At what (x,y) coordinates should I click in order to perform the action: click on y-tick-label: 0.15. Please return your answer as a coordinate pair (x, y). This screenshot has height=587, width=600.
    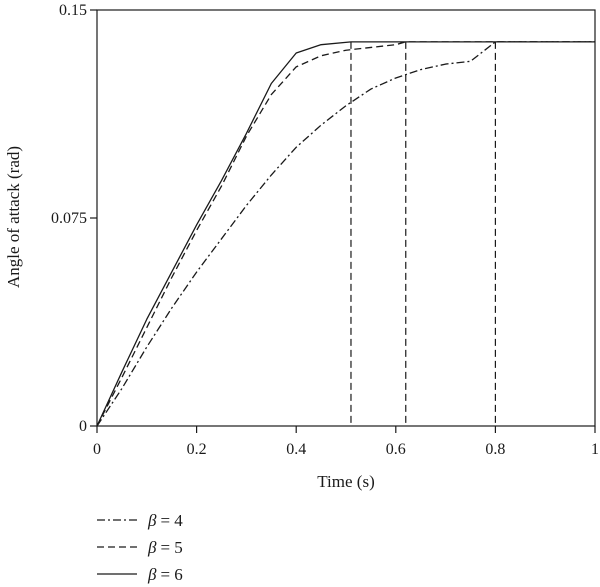
    Looking at the image, I should click on (73, 10).